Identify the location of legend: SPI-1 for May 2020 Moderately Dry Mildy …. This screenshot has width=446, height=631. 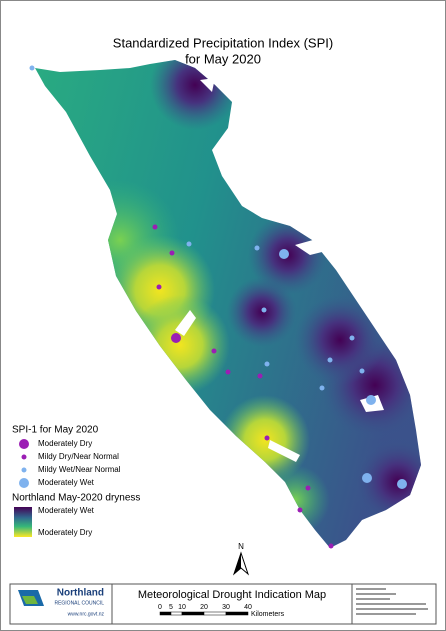
(76, 481).